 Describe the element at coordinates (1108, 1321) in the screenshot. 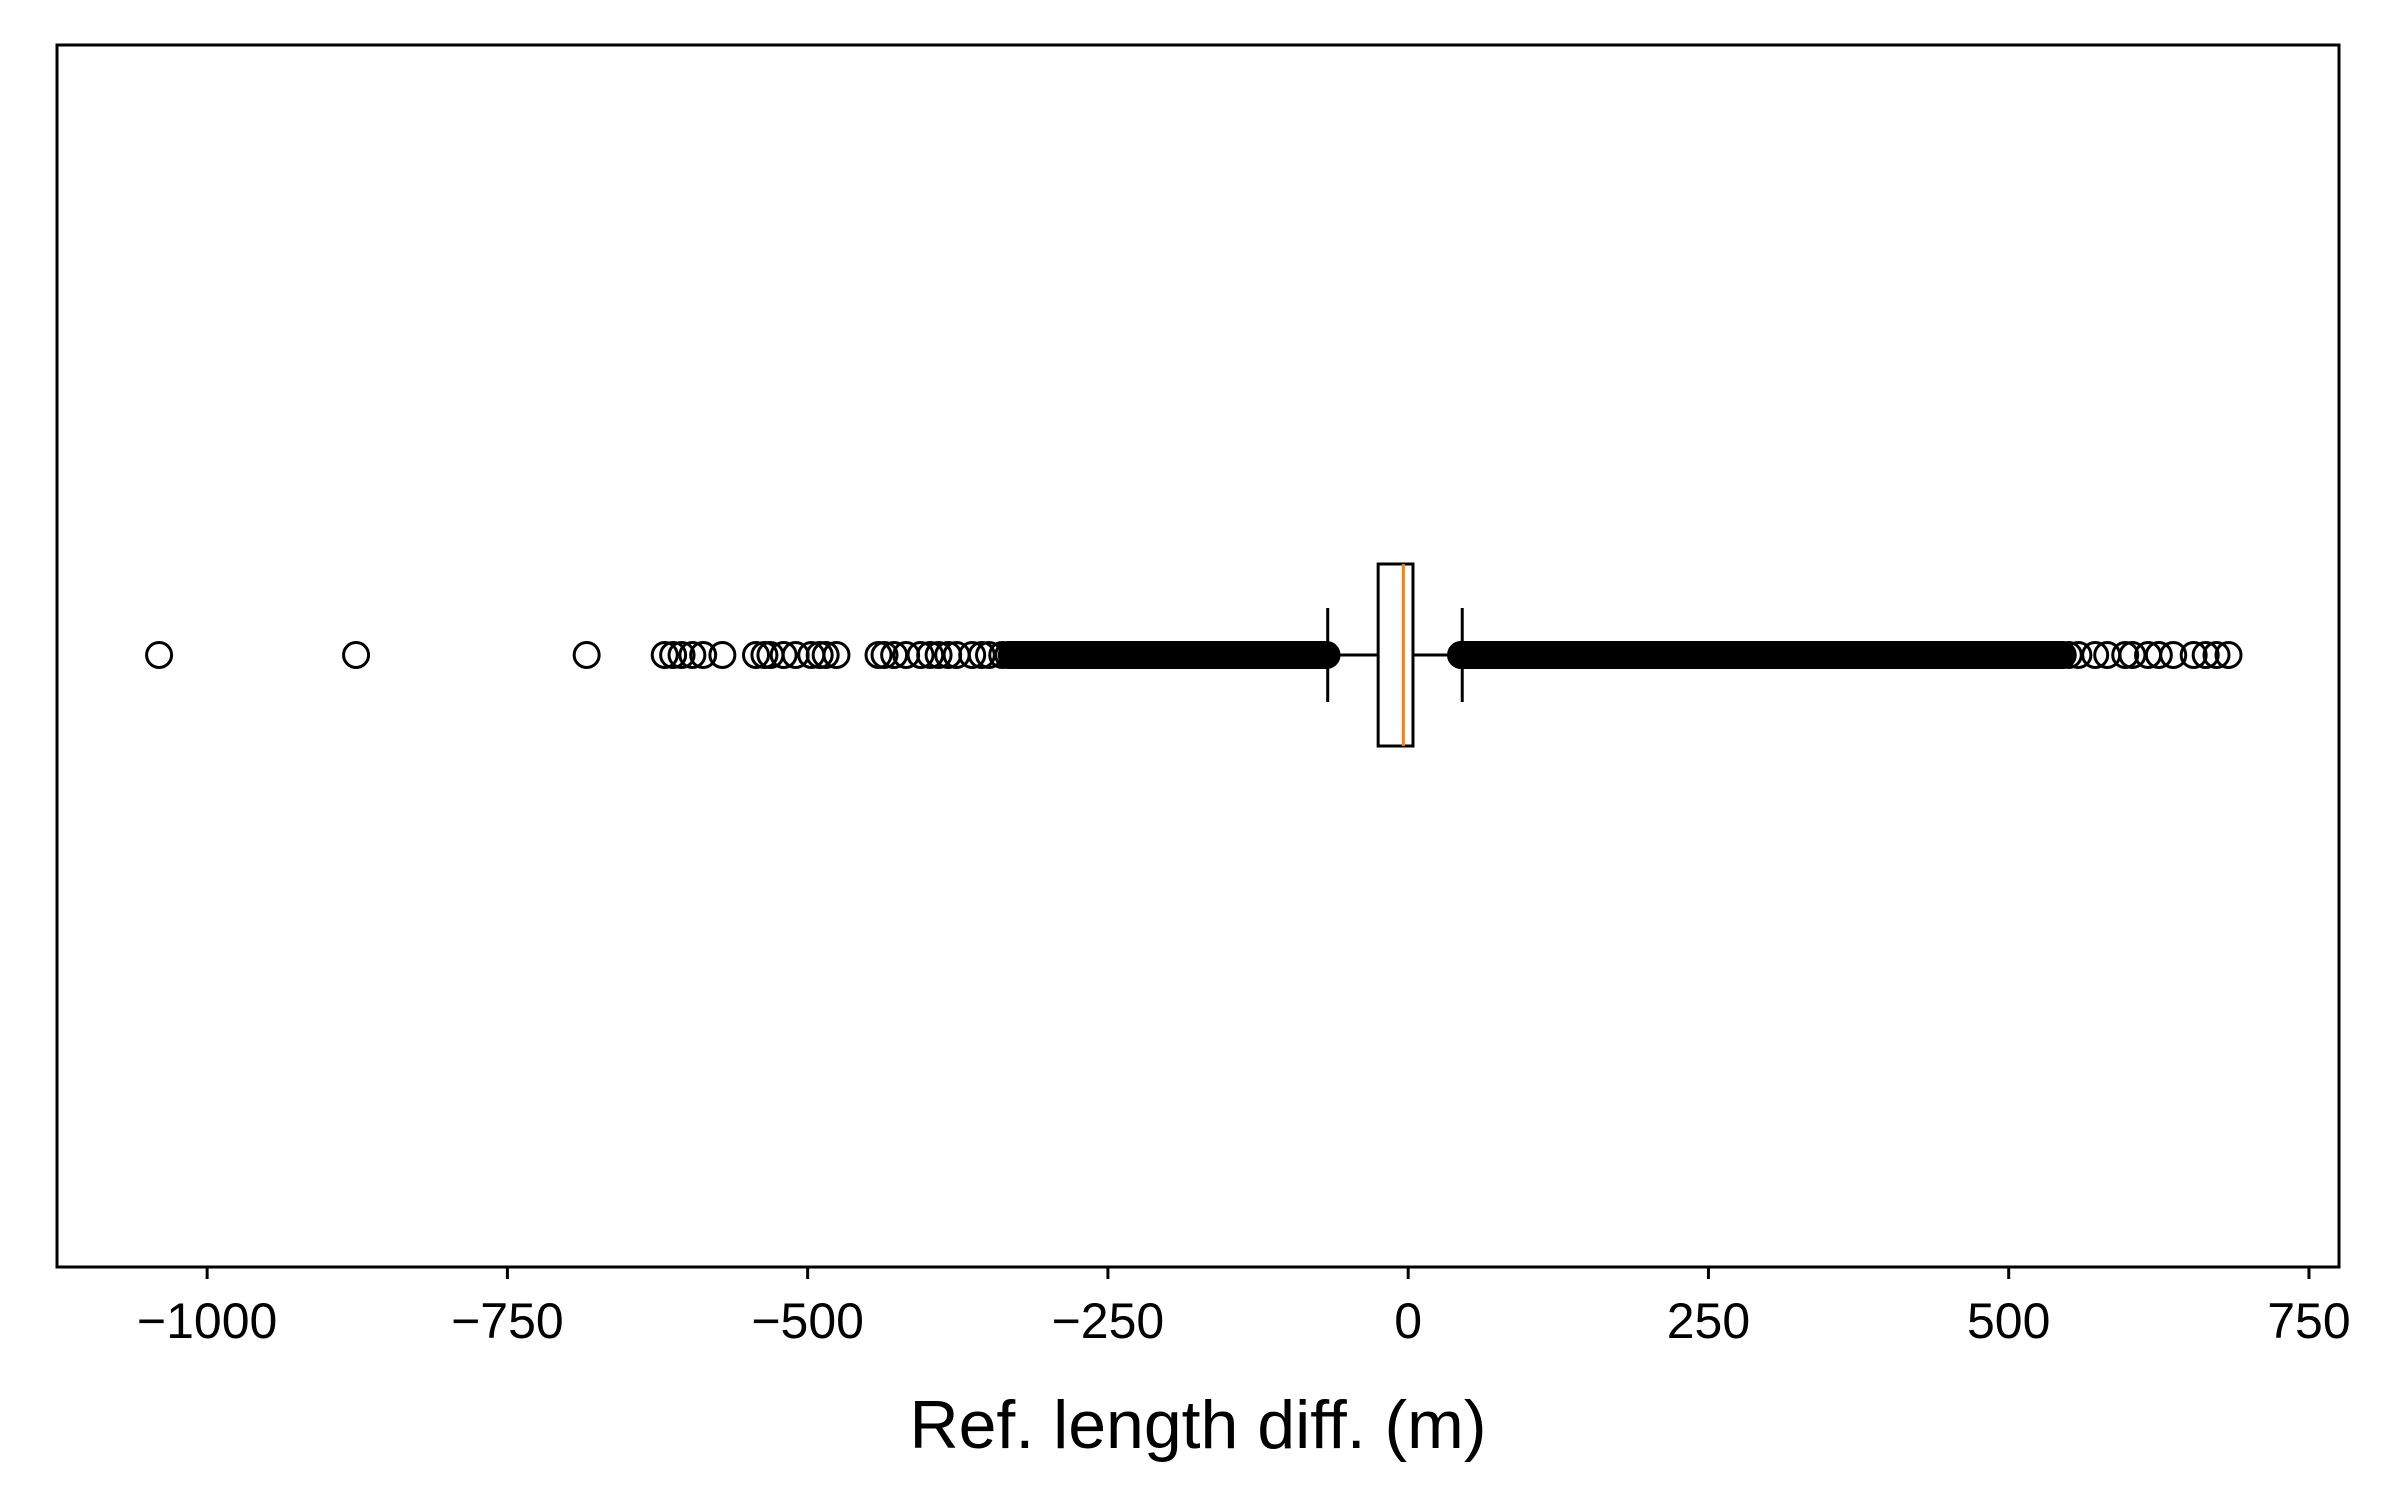

I see `x-tick-label: −250` at that location.